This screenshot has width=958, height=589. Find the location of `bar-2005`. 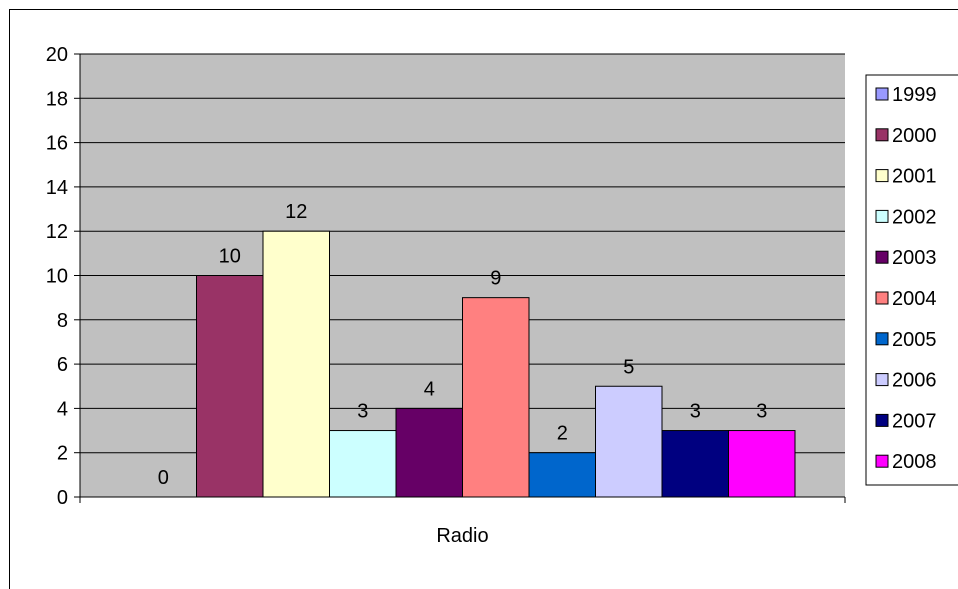

bar-2005 is located at coordinates (562, 475).